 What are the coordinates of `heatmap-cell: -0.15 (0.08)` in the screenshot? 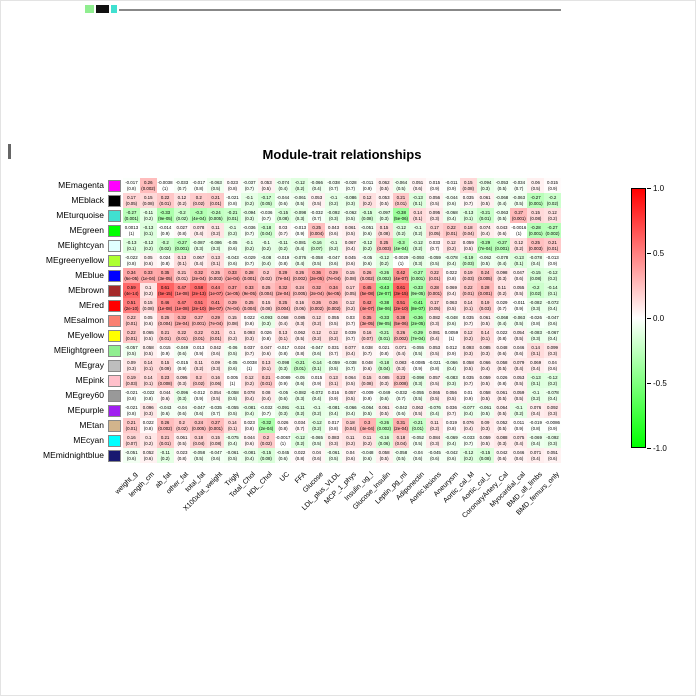 It's located at (367, 215).